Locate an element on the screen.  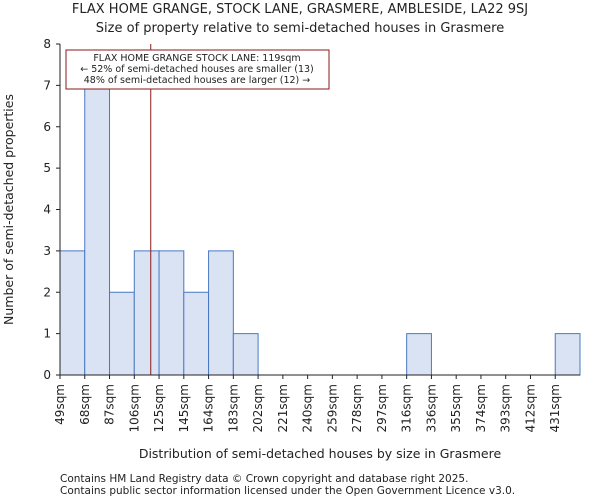
y-axis-label: Number of semi-detached properties is located at coordinates (8, 209).